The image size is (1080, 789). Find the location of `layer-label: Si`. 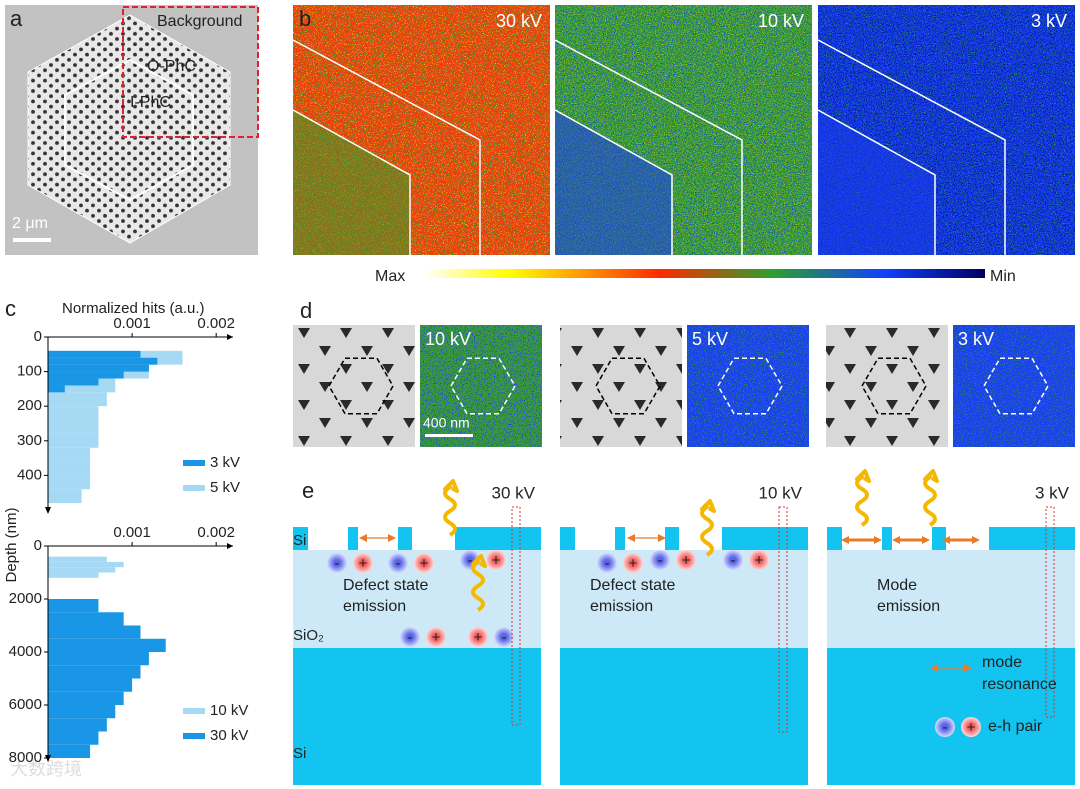

layer-label: Si is located at coordinates (299, 540).